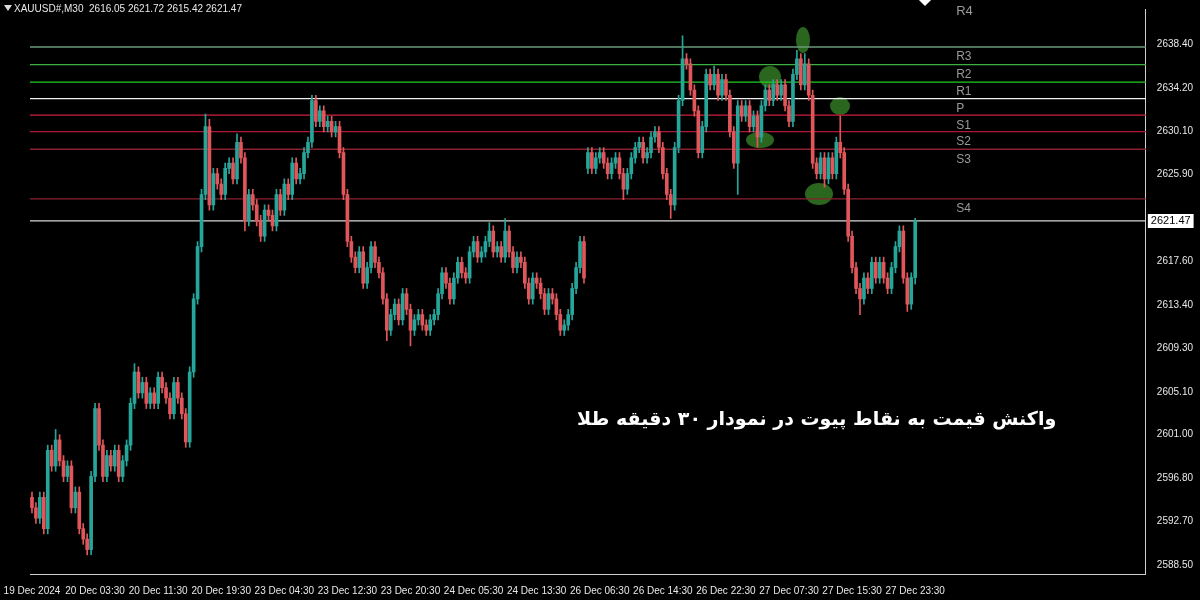  What do you see at coordinates (1175, 130) in the screenshot?
I see `y-tick-label: 2630.10` at bounding box center [1175, 130].